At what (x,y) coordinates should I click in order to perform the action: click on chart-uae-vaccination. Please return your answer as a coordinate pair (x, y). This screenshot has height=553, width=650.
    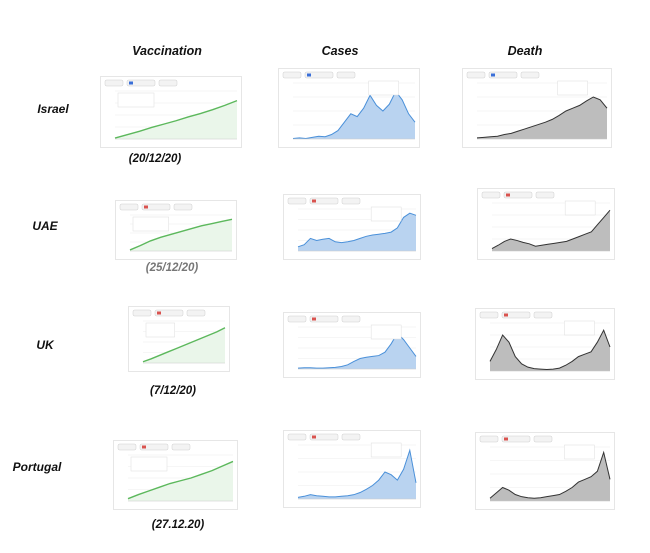
    Looking at the image, I should click on (176, 230).